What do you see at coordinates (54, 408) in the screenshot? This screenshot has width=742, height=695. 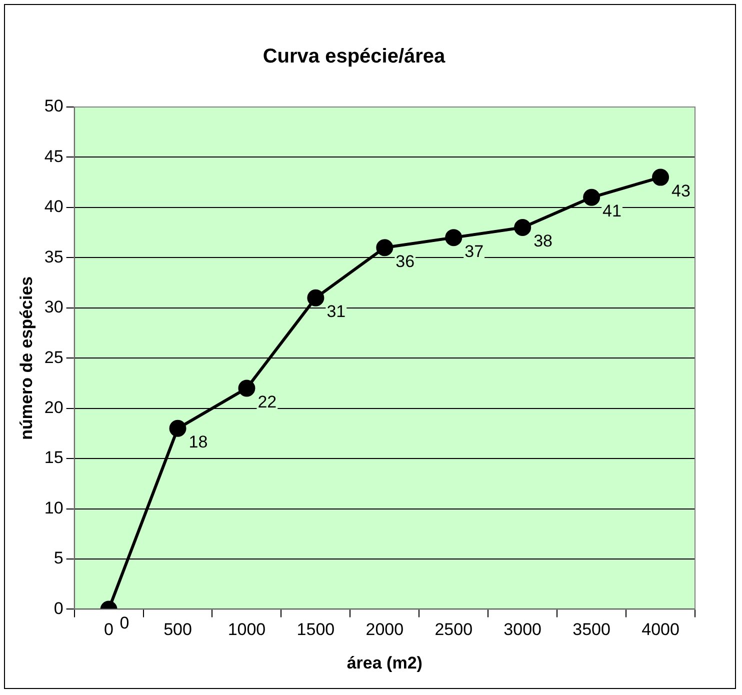 I see `y-tick-label: 20` at bounding box center [54, 408].